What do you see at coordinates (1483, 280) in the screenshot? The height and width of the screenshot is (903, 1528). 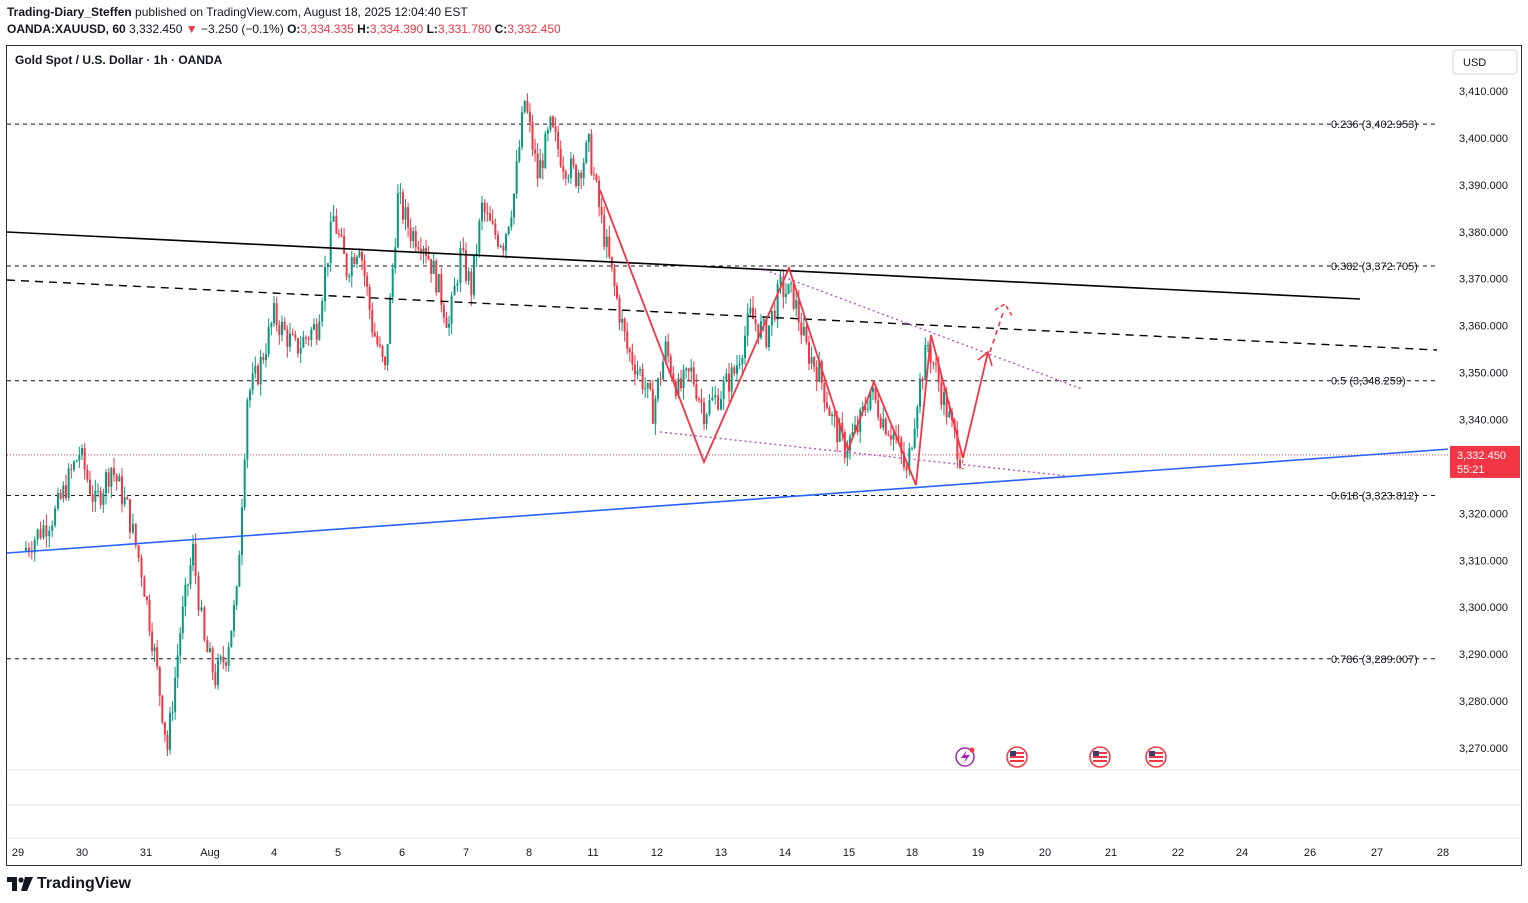 I see `y-tick-label: 3,370.000` at bounding box center [1483, 280].